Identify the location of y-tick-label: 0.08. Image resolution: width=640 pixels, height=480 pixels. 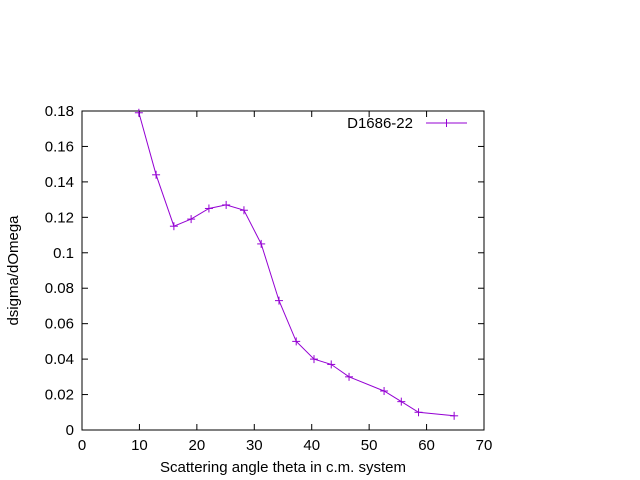
(59, 288).